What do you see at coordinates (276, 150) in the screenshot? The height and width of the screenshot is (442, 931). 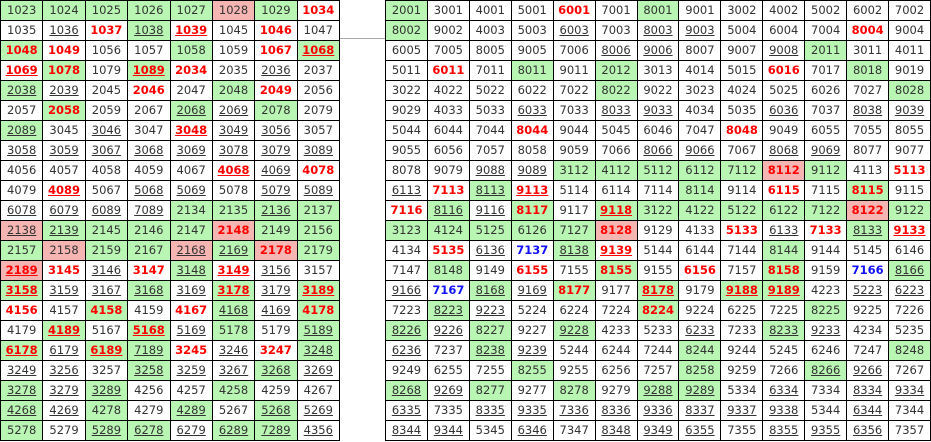 I see `grid-cell: 3079` at bounding box center [276, 150].